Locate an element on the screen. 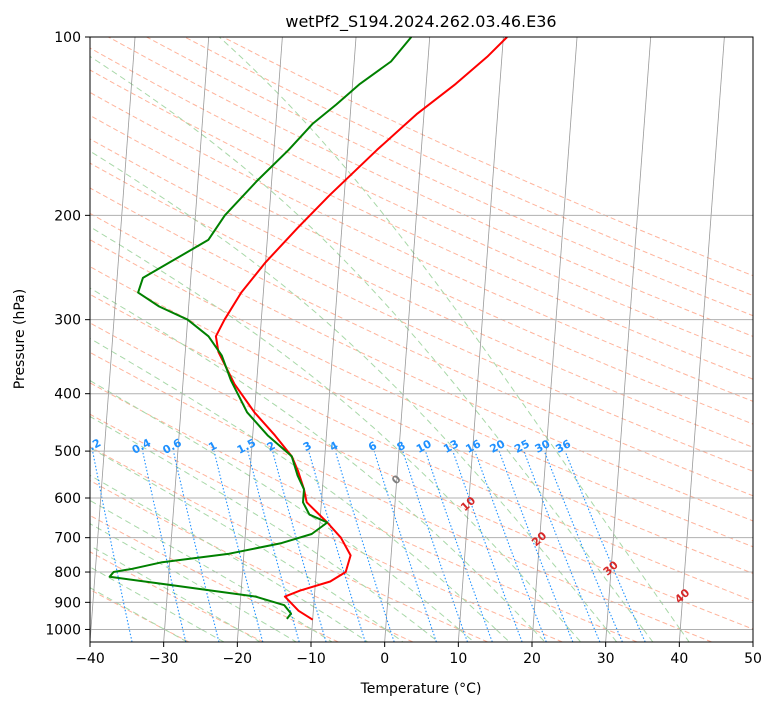 The image size is (775, 713). y-tick-label: 200 is located at coordinates (67, 216).